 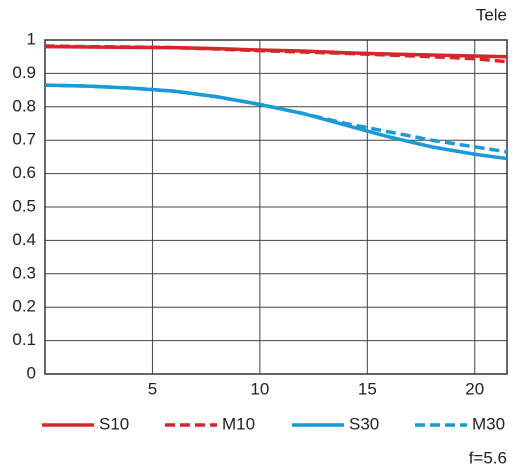 What do you see at coordinates (24, 306) in the screenshot?
I see `y-tick-label: 0.2` at bounding box center [24, 306].